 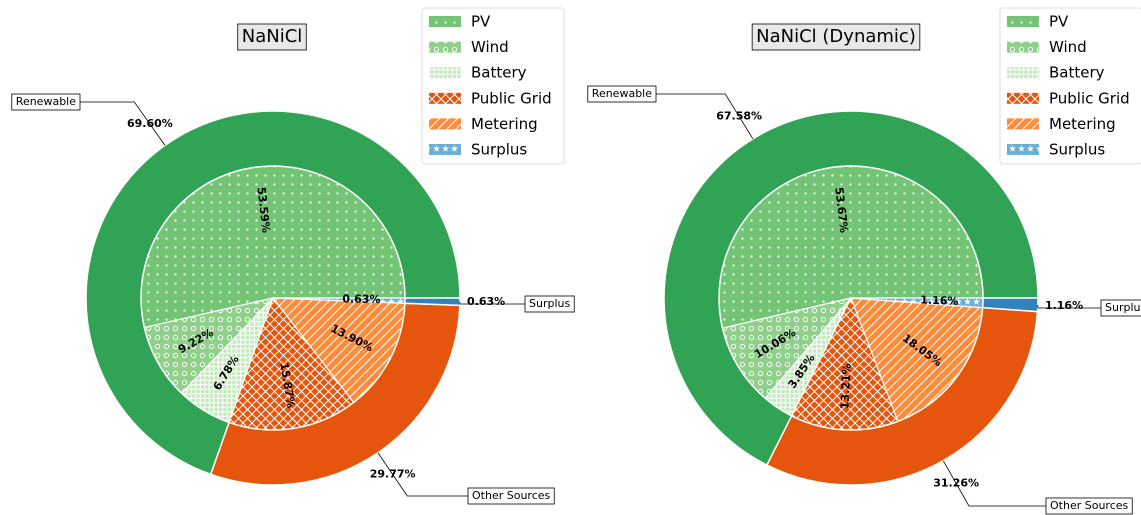 I want to click on outer-value-label: 1.16%, so click(x=1064, y=305).